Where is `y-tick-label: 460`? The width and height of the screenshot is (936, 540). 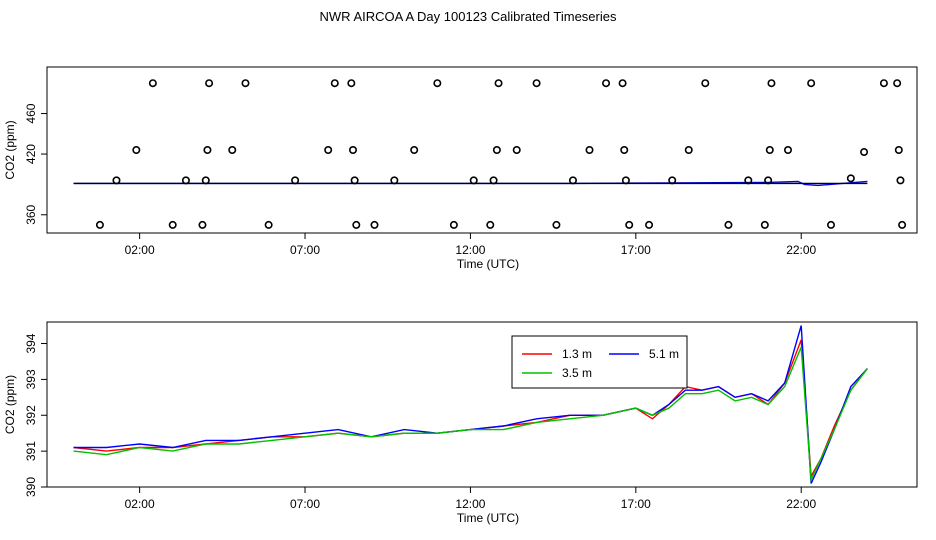
y-tick-label: 460 is located at coordinates (31, 113).